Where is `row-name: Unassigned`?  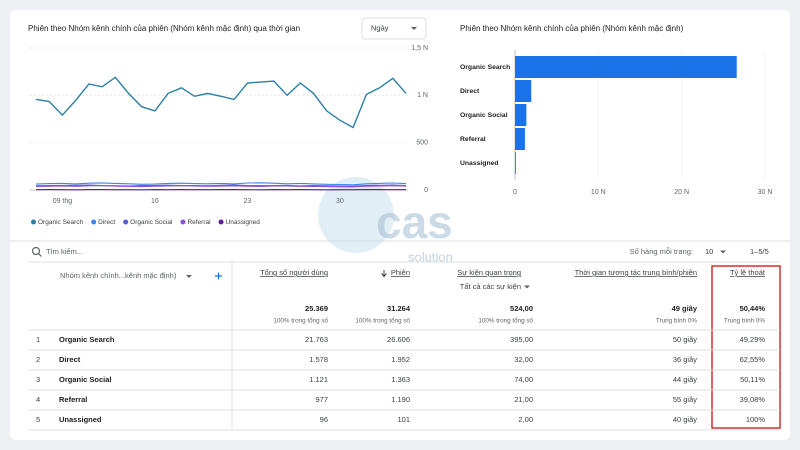
row-name: Unassigned is located at coordinates (80, 419).